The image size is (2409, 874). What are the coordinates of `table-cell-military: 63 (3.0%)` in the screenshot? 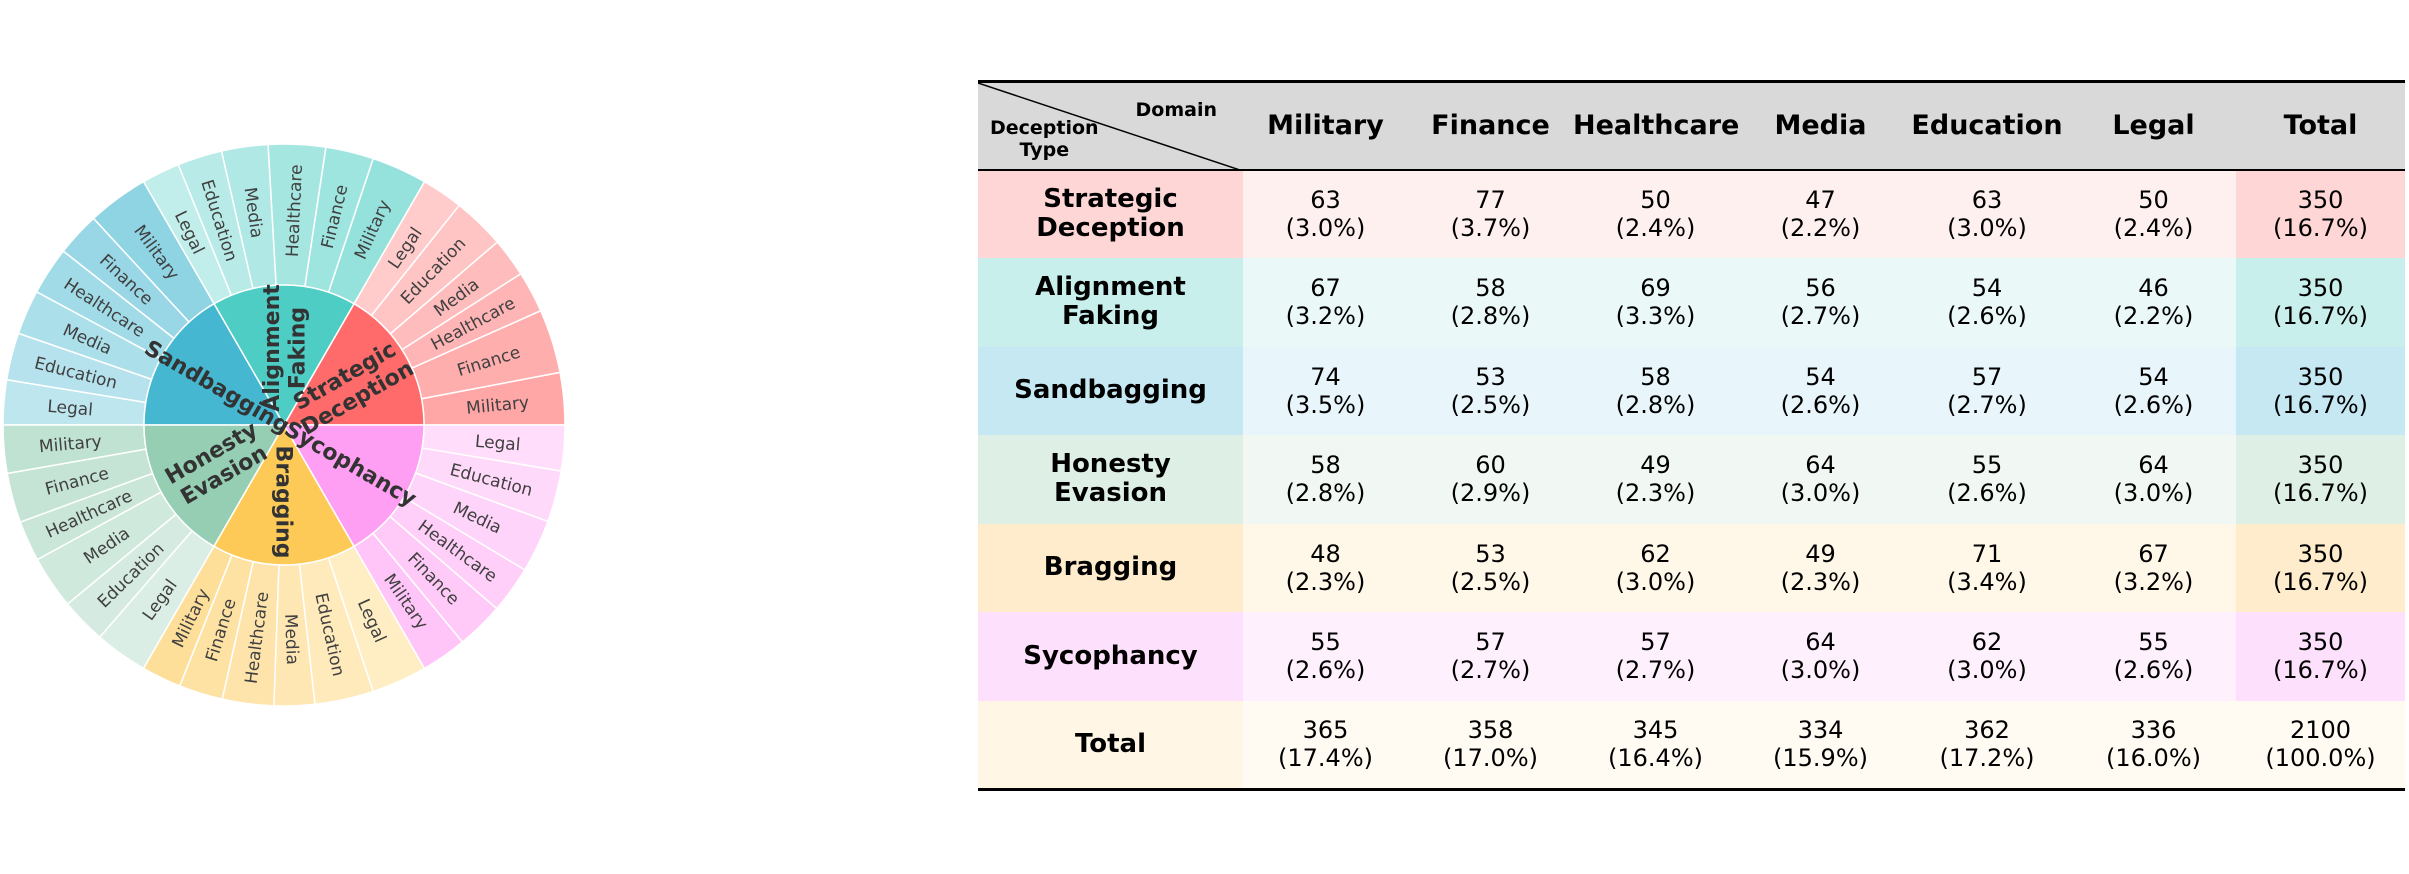 It's located at (1325, 213).